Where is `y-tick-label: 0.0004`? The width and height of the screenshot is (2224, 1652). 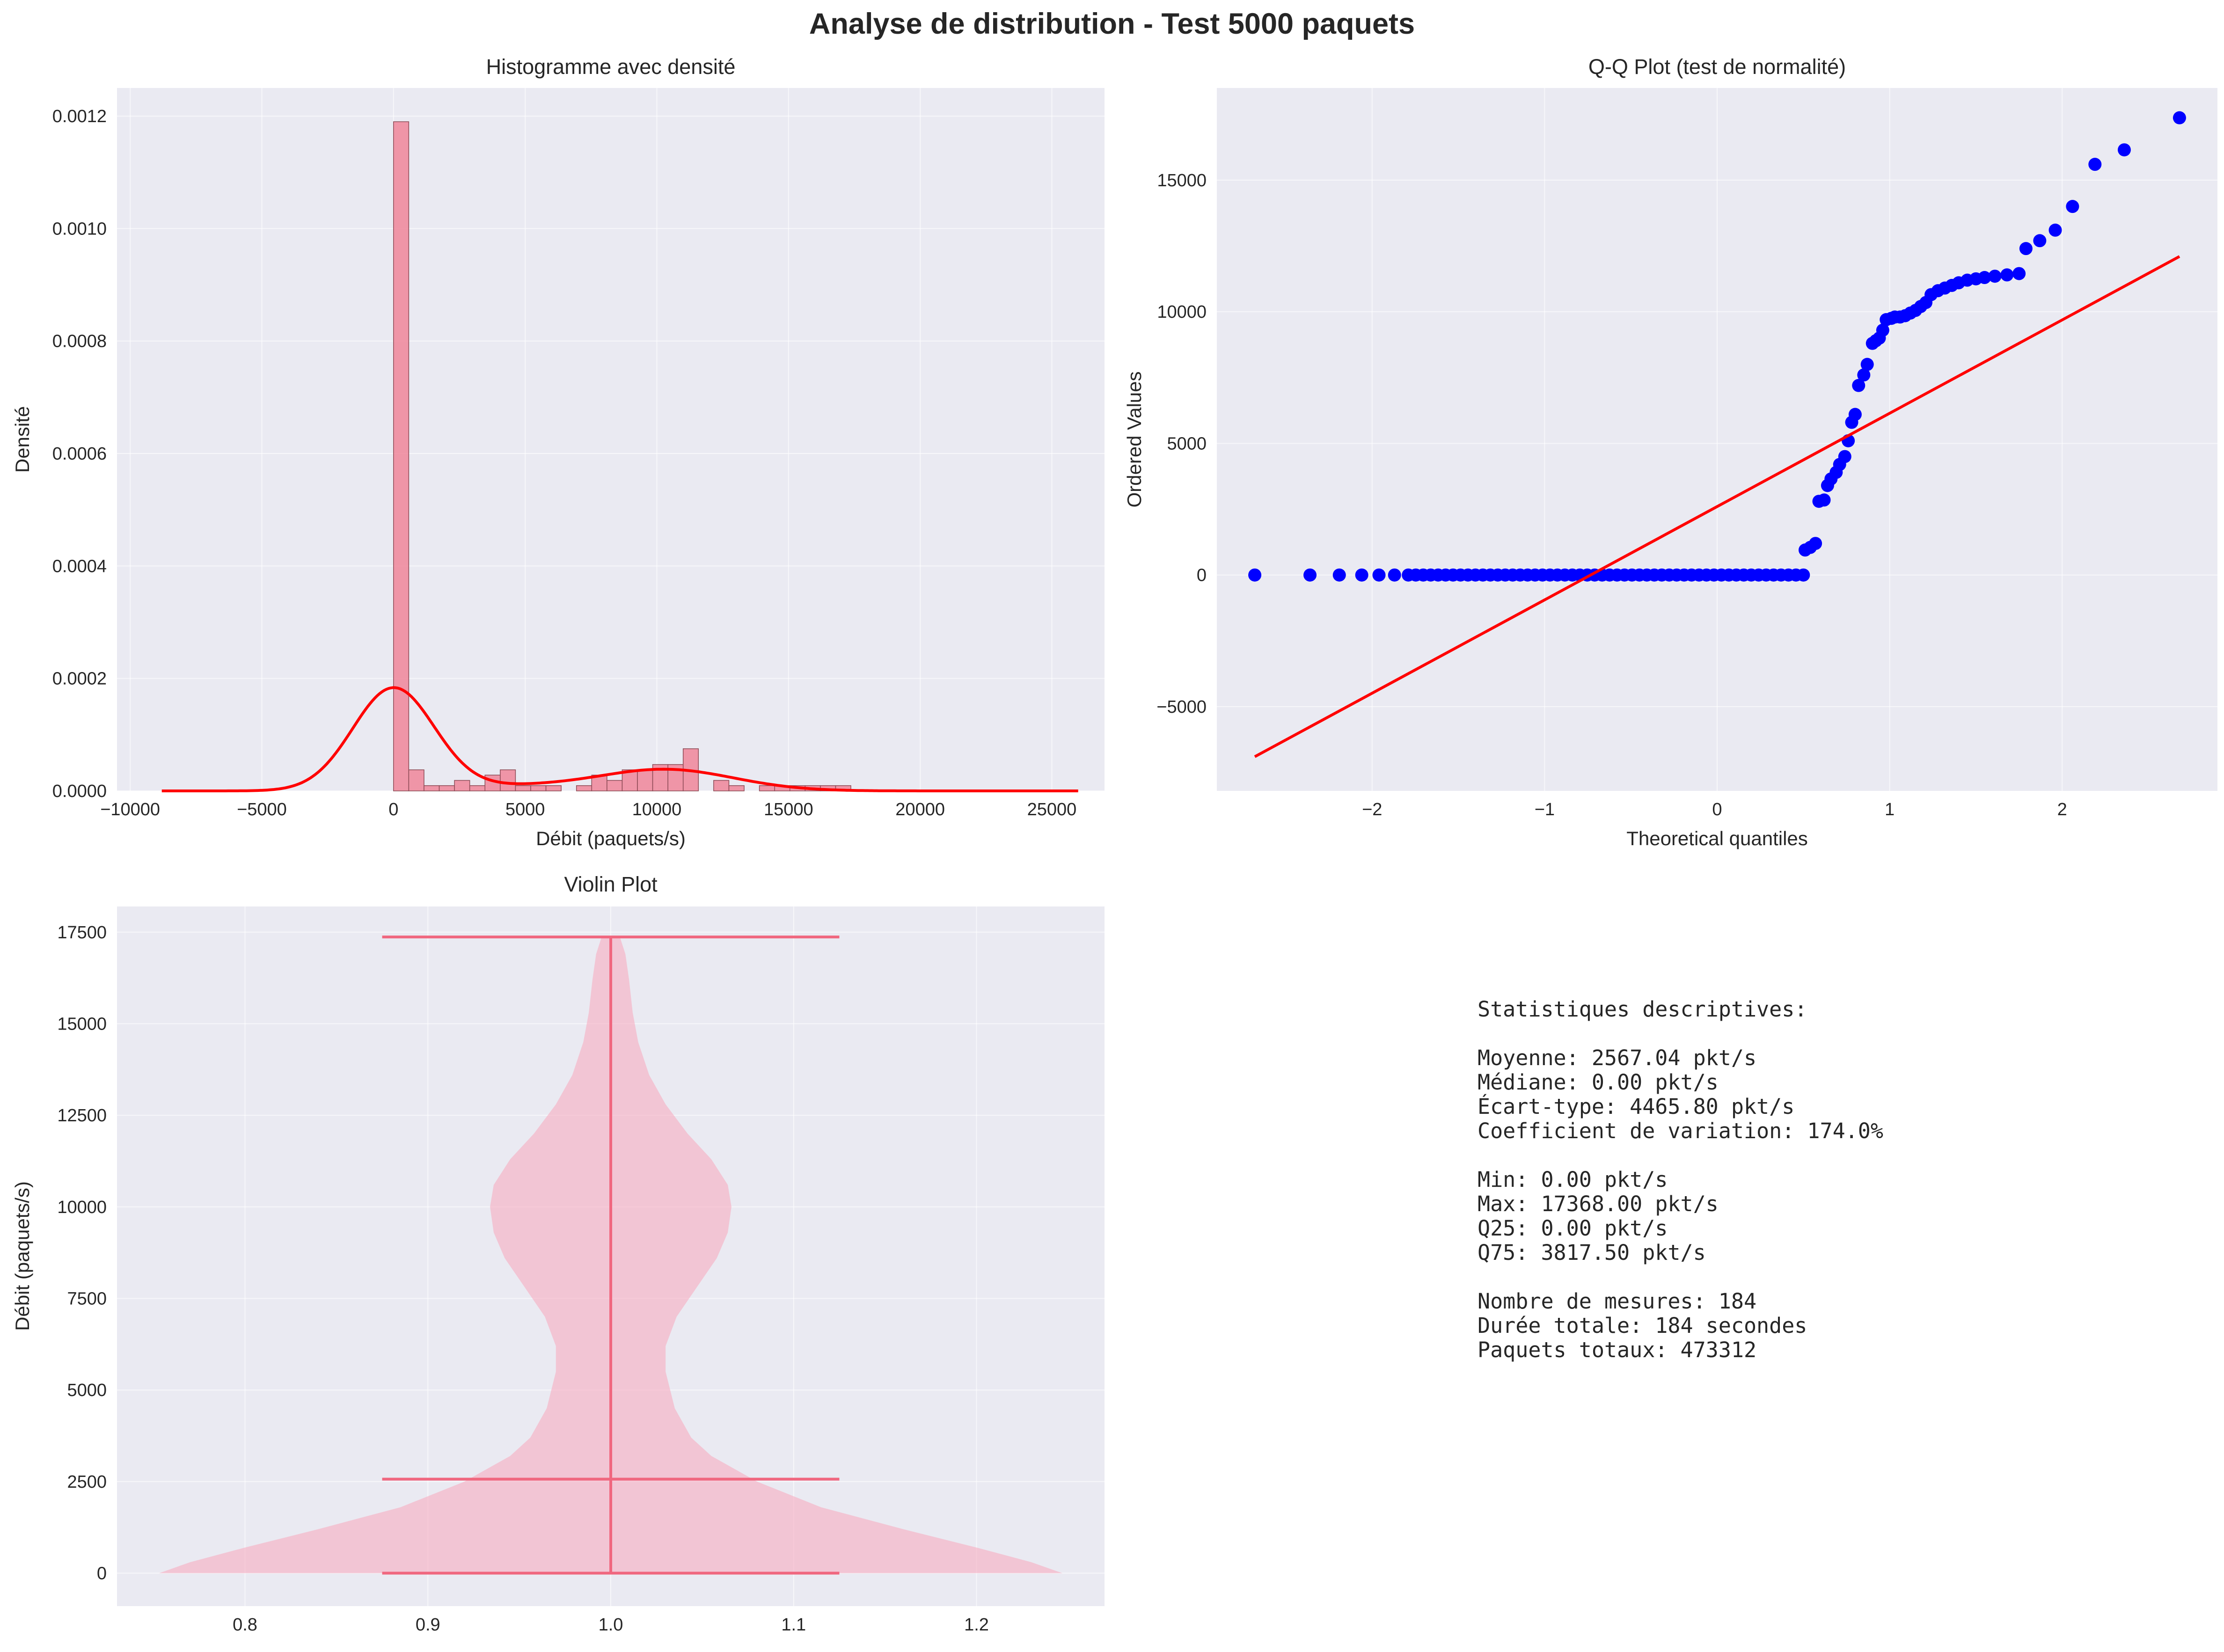 y-tick-label: 0.0004 is located at coordinates (79, 566).